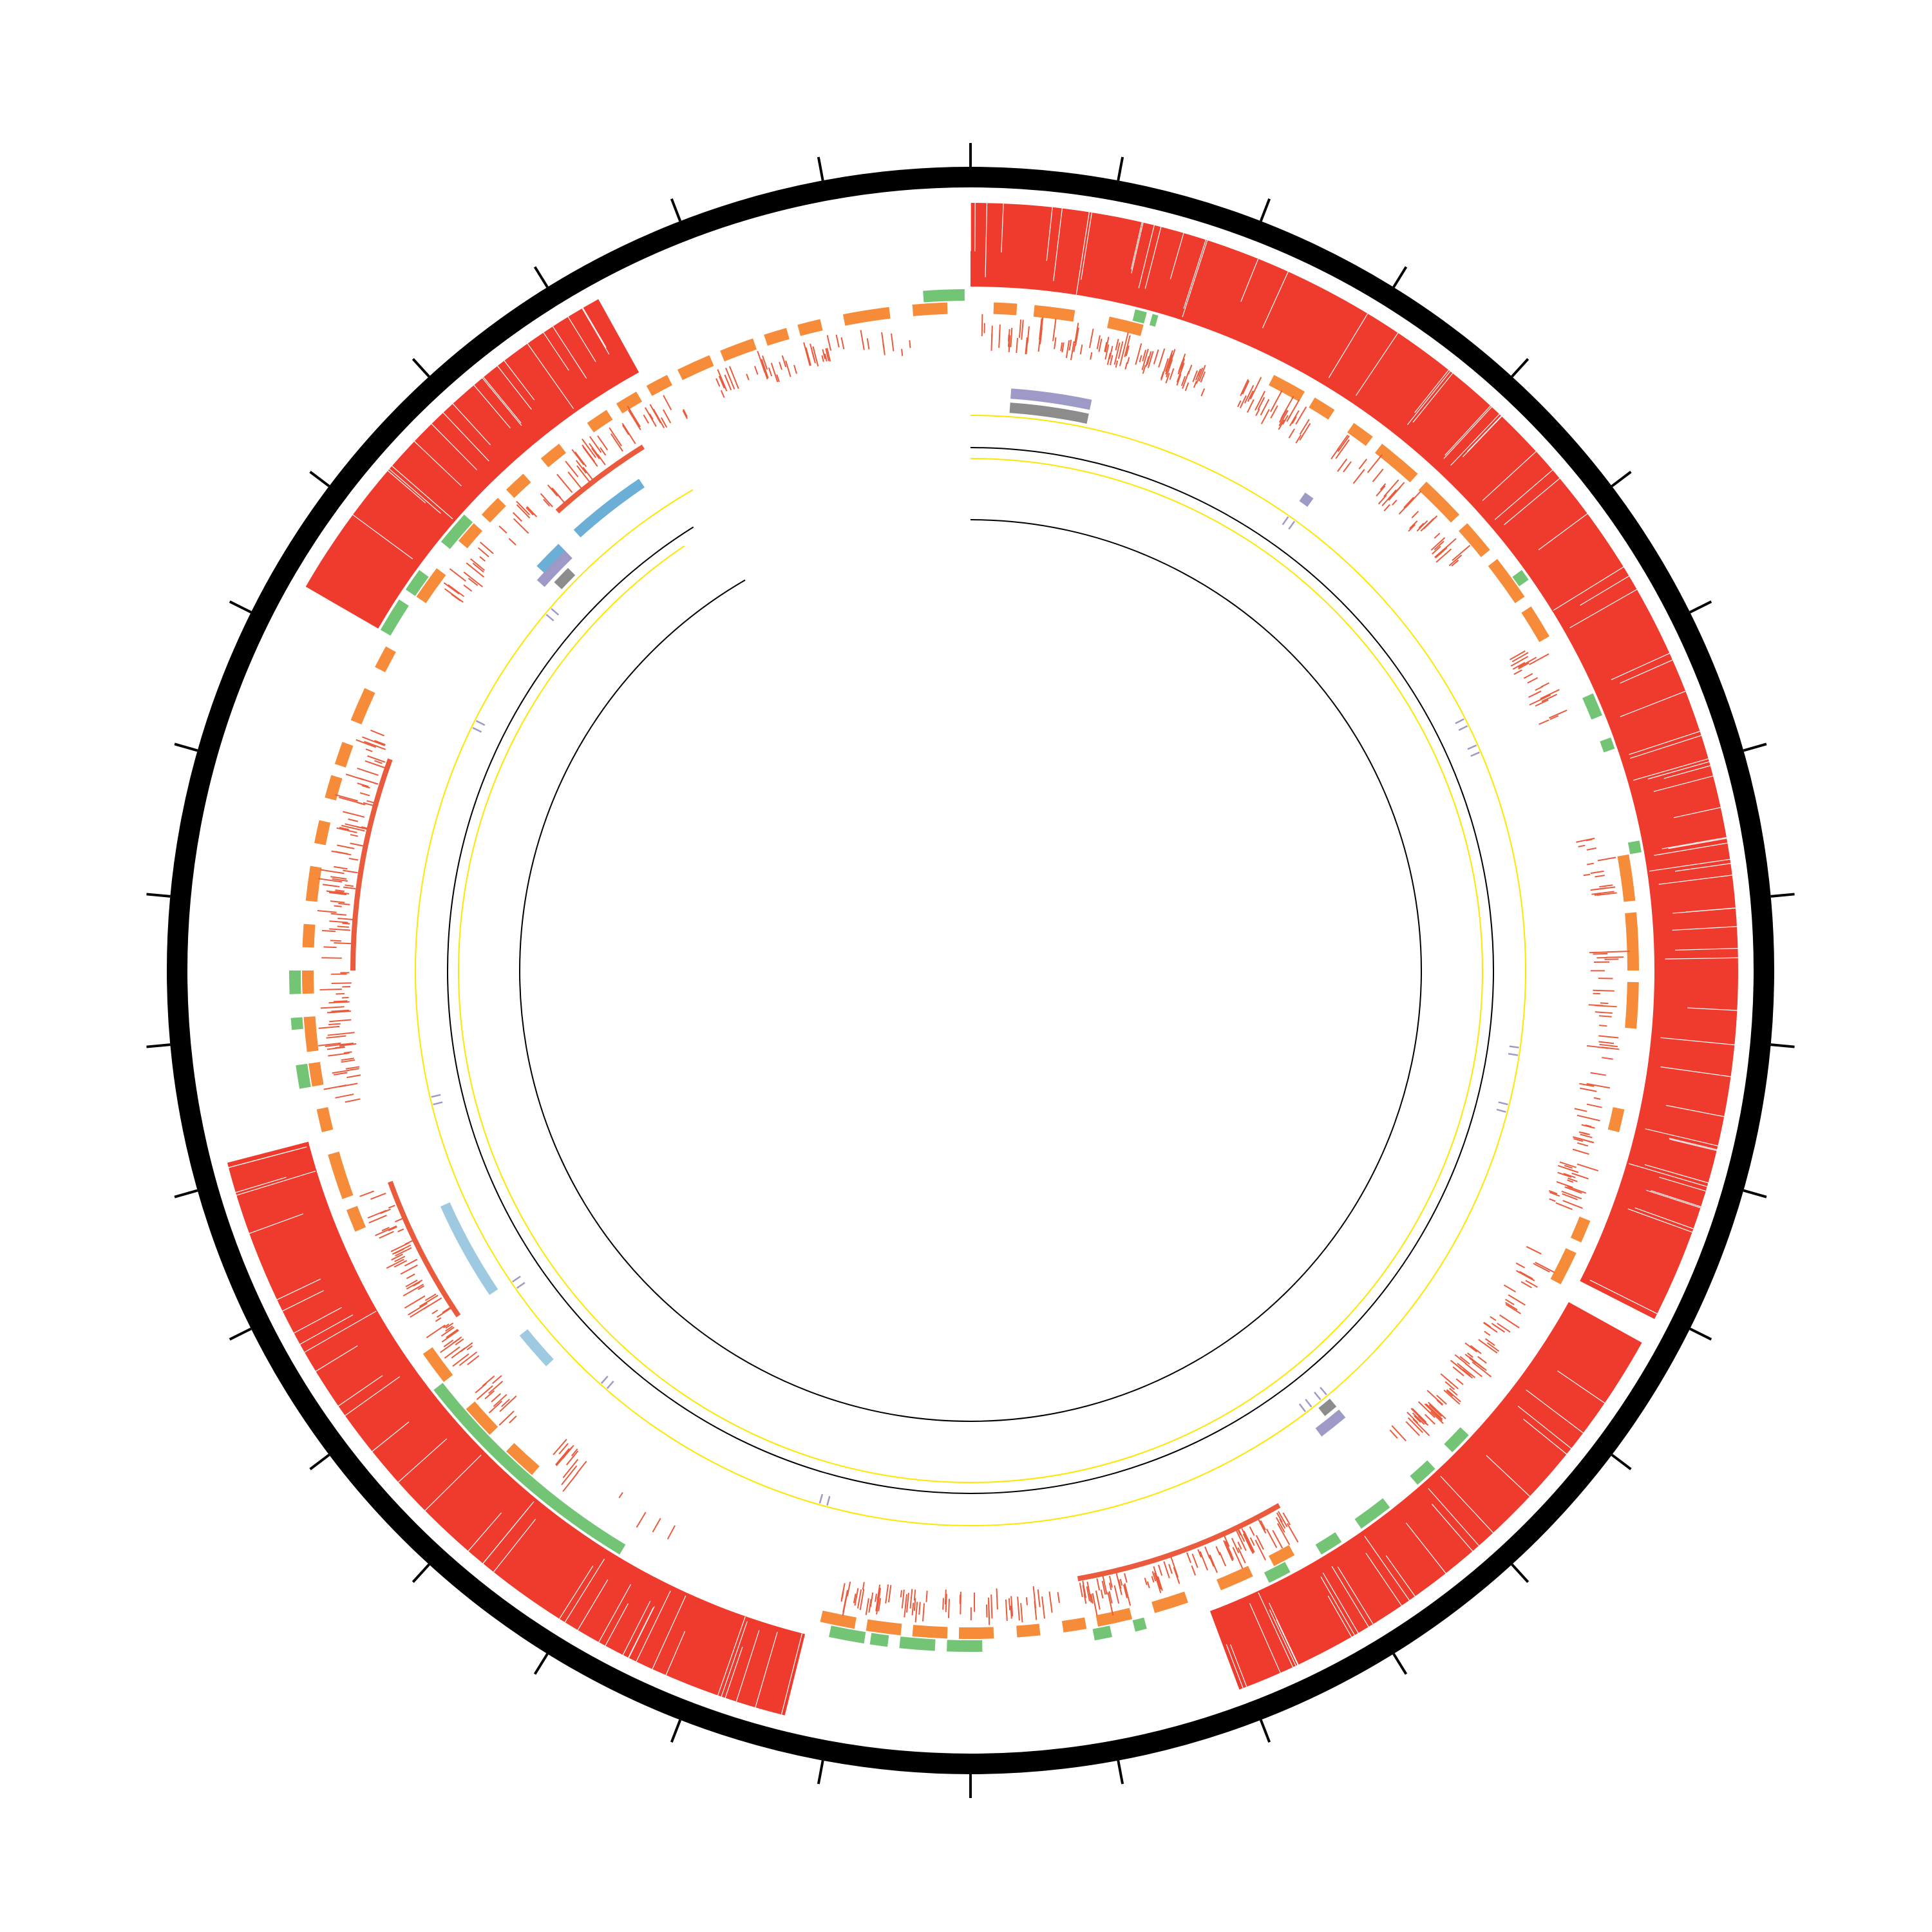 This screenshot has height=1932, width=1932. I want to click on purple-feature, so click(1051, 399).